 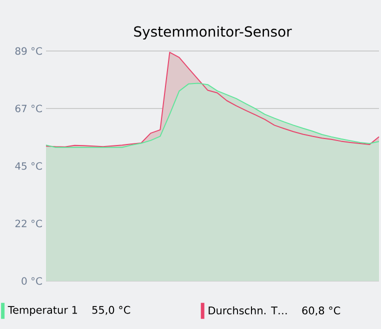 What do you see at coordinates (28, 224) in the screenshot?
I see `y-tick-label: 22 °C` at bounding box center [28, 224].